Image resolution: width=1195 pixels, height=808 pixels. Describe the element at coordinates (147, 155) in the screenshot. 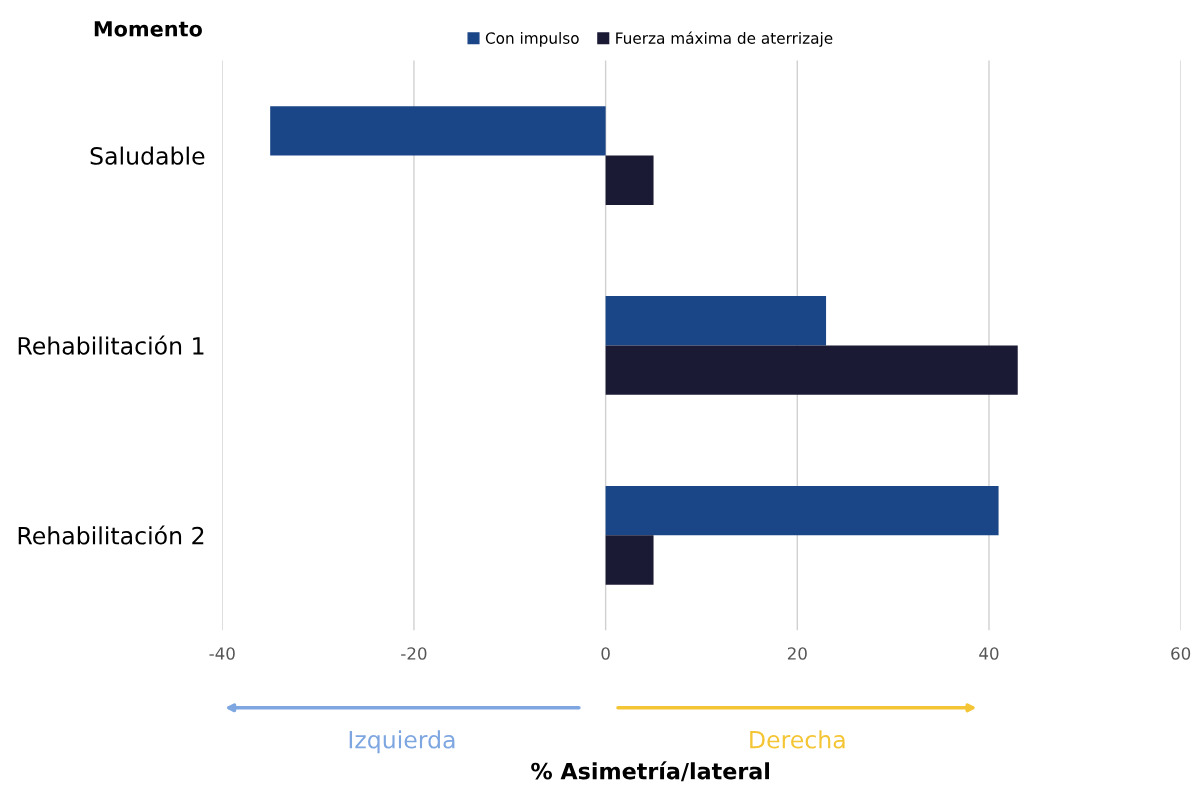

I see `y-tick-label: Saludable` at that location.